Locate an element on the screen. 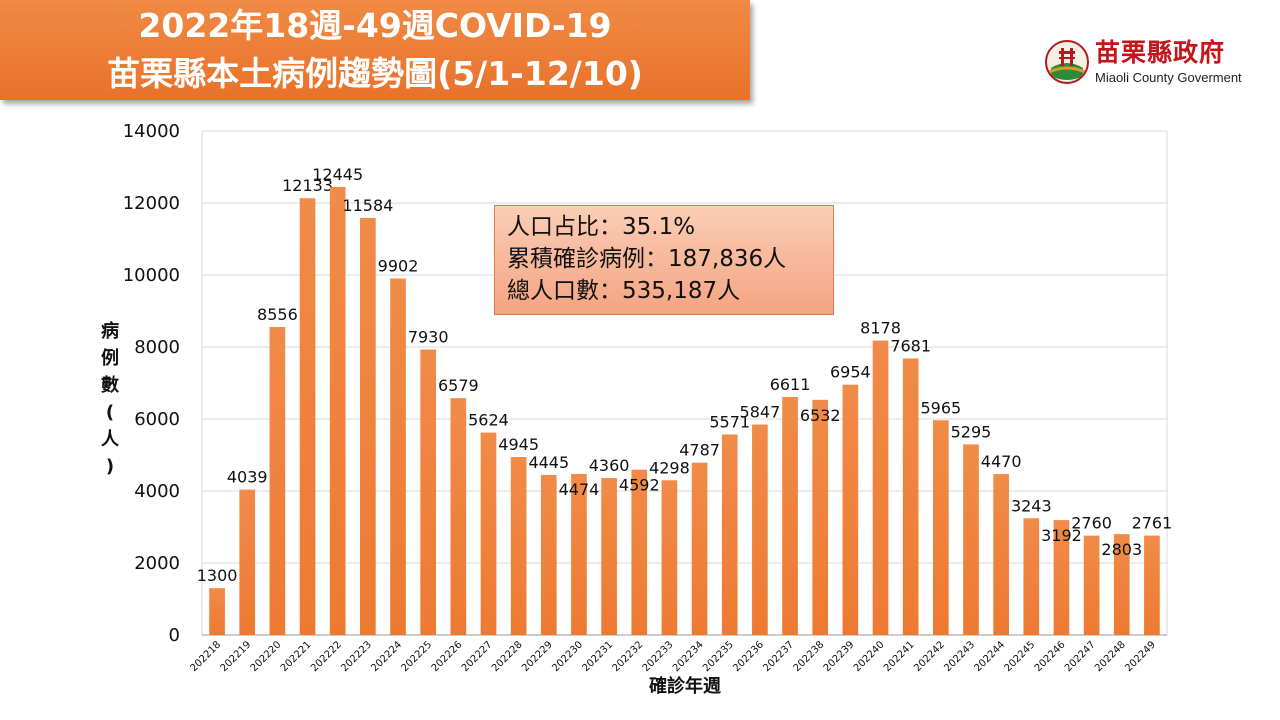 This screenshot has width=1280, height=720. x-tick-label: 202240 is located at coordinates (869, 656).